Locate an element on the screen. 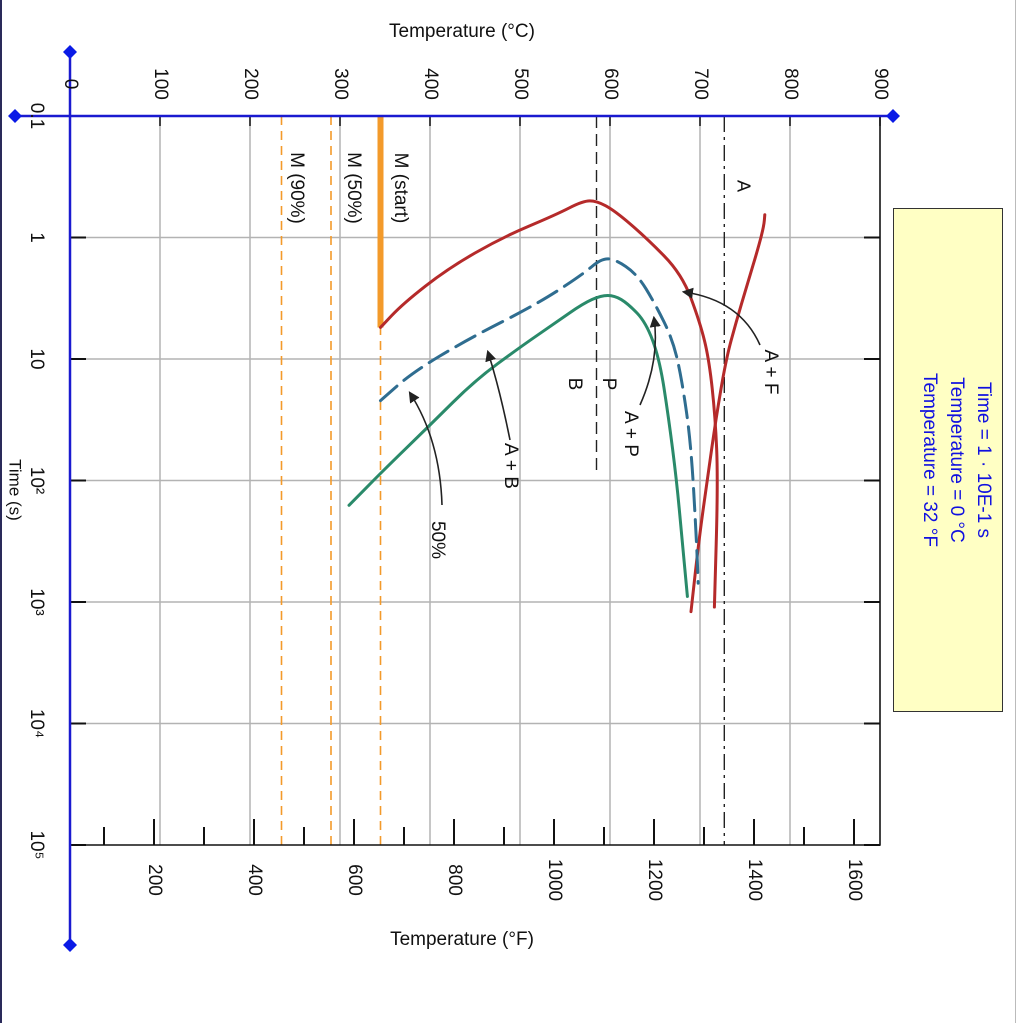 The width and height of the screenshot is (1017, 1024). label-m-50-: M (50%) is located at coordinates (353, 188).